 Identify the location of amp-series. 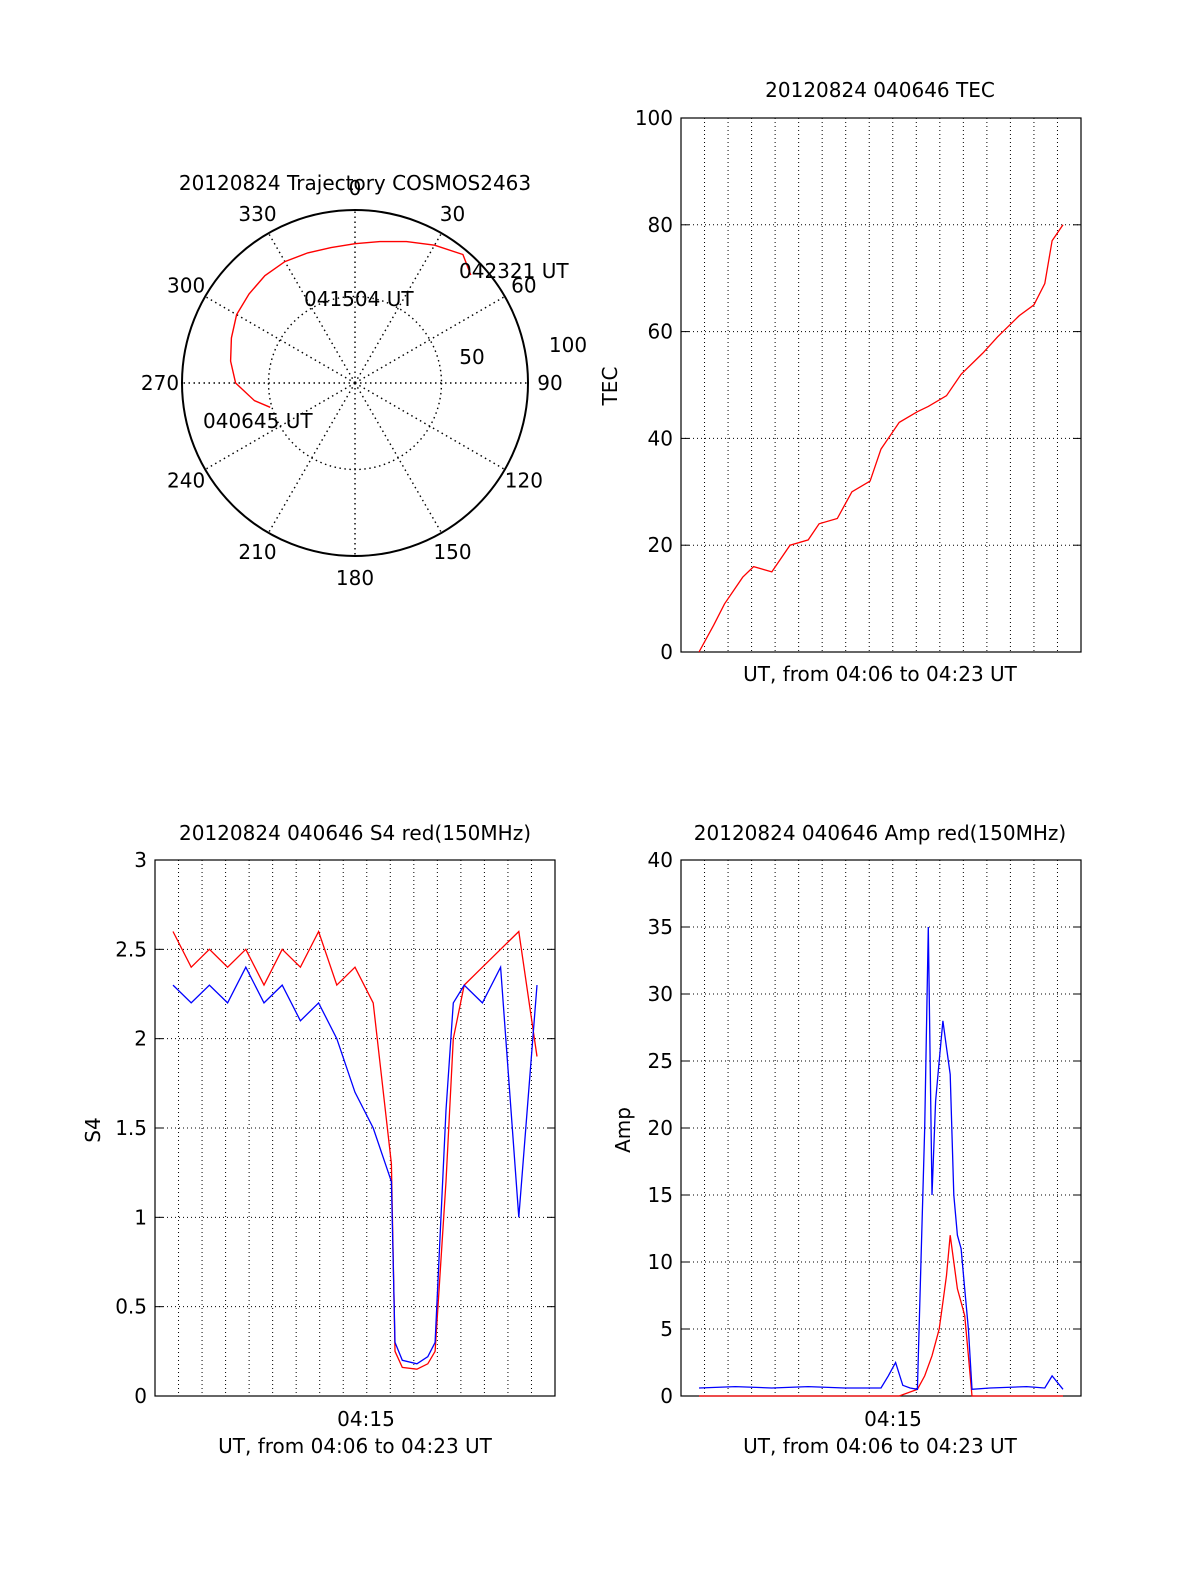
(881, 1161).